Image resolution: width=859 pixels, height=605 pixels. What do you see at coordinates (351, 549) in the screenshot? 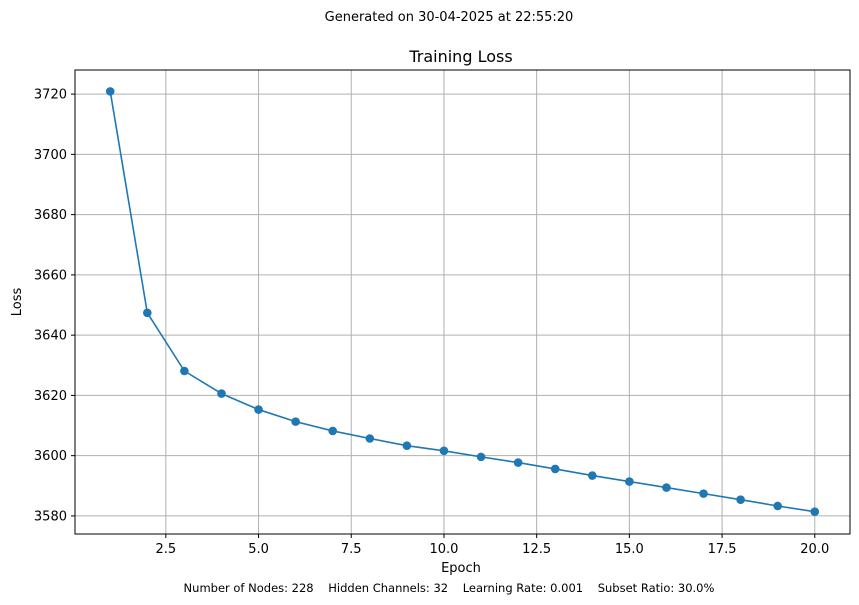
I see `x-tick-label: 7.5` at bounding box center [351, 549].